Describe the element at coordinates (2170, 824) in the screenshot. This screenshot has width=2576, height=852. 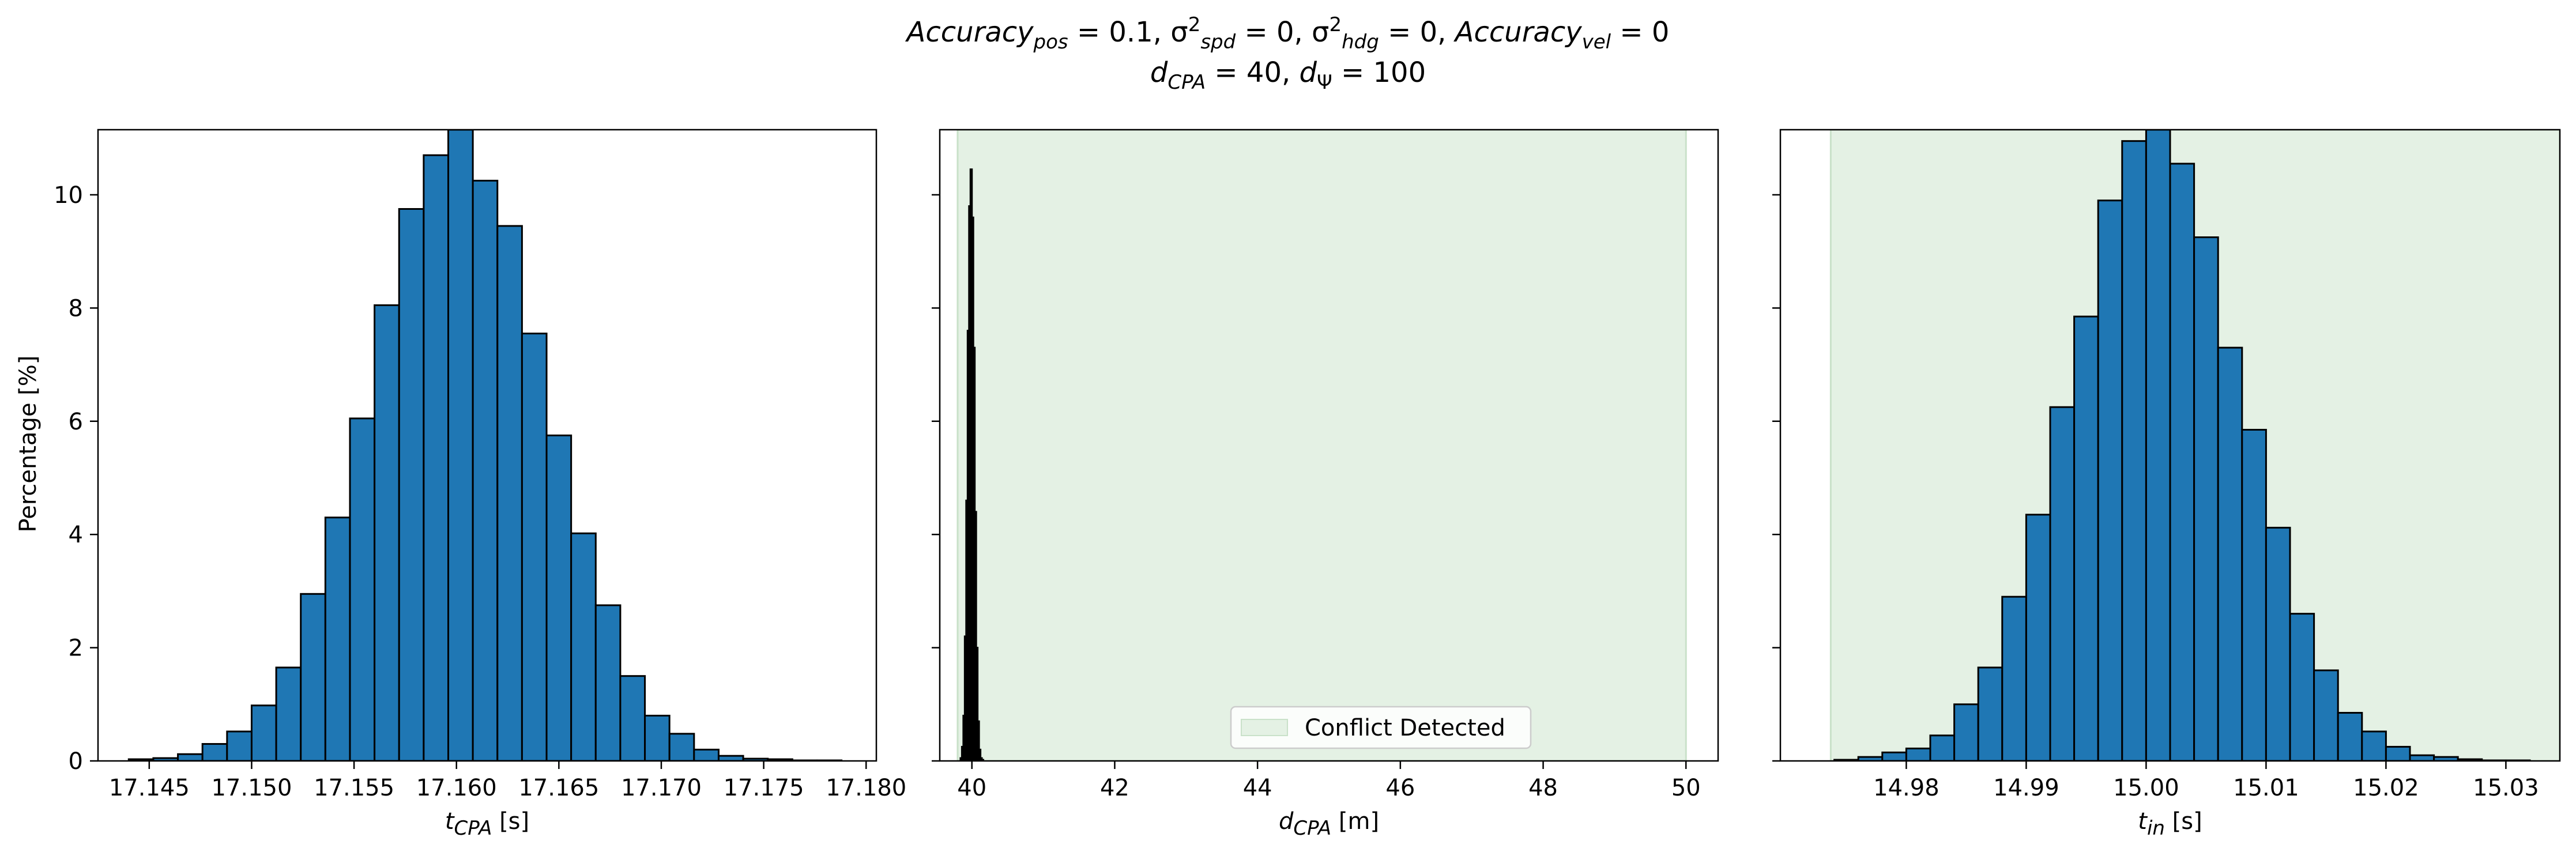
I see `x-axis-label: tin [s]` at that location.